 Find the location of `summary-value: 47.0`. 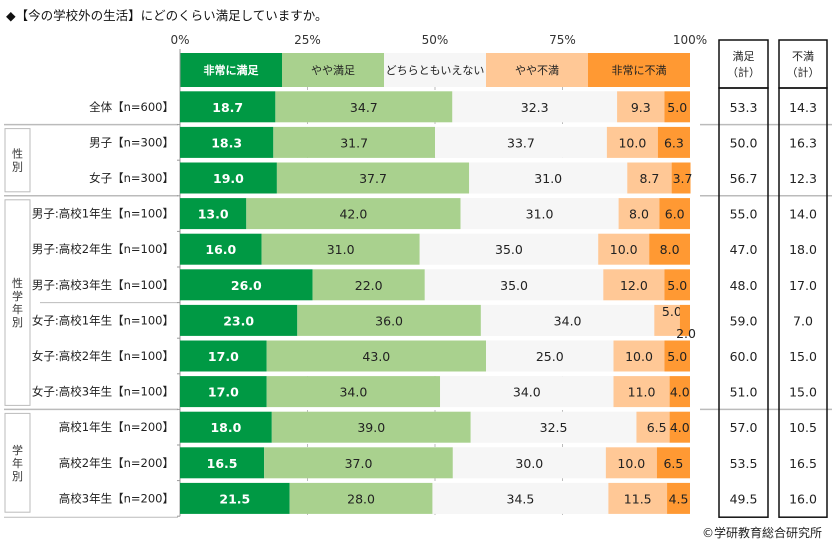

summary-value: 47.0 is located at coordinates (744, 249).